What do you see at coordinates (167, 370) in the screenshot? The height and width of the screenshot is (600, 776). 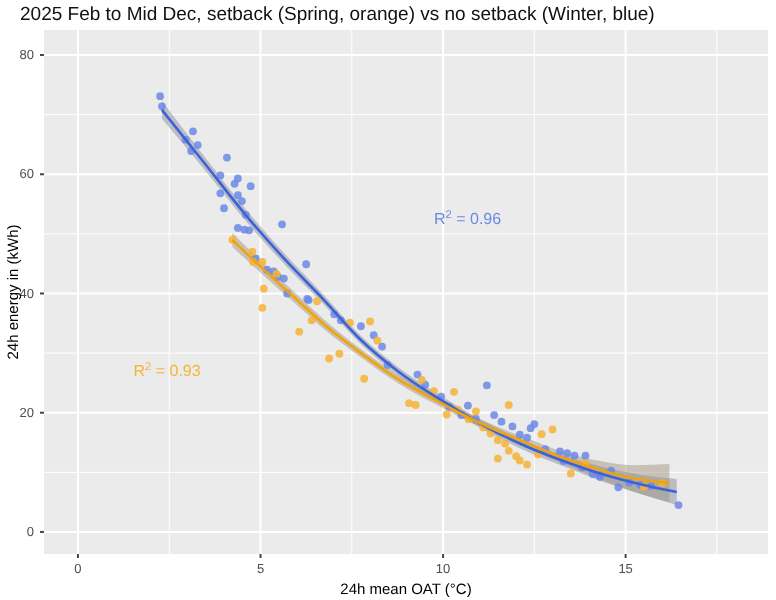 I see `annotation: R$^{2}$ = 0.93` at bounding box center [167, 370].